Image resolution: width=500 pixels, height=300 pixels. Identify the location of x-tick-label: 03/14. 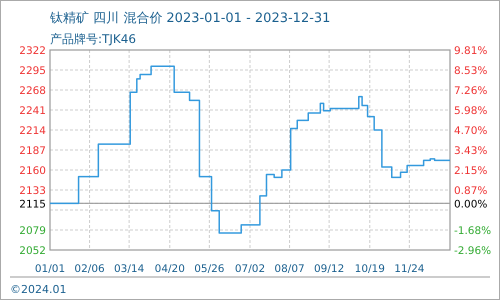
(129, 269).